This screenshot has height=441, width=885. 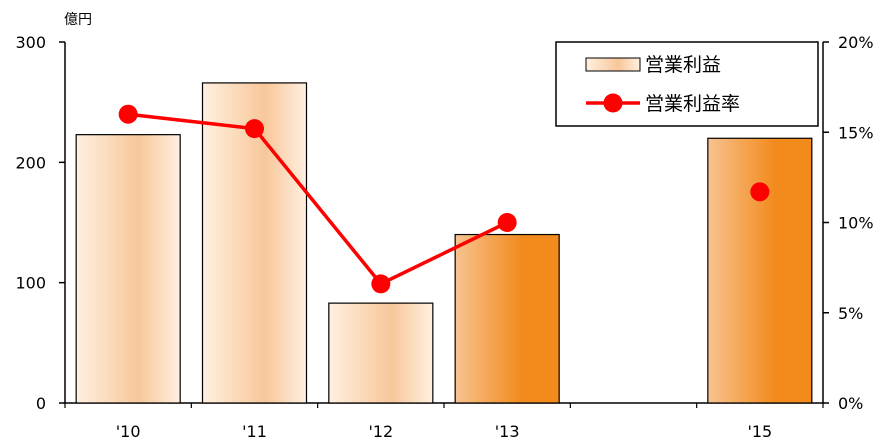 I want to click on right-y-tick-label: 15%, so click(x=856, y=132).